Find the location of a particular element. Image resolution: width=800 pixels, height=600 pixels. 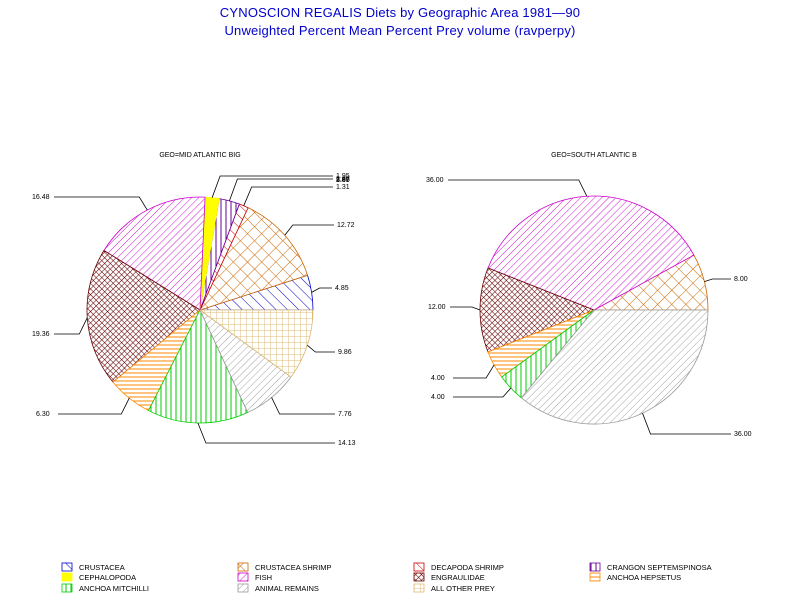

legend-label: ALL OTHER PREY is located at coordinates (463, 588).